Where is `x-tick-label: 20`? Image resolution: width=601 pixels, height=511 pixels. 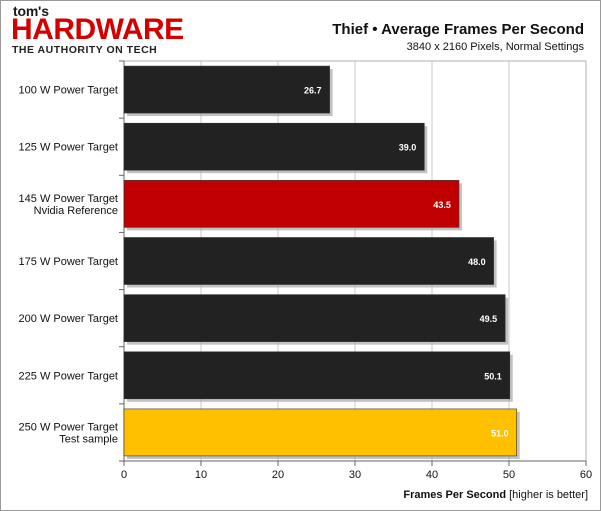
x-tick-label: 20 is located at coordinates (278, 475).